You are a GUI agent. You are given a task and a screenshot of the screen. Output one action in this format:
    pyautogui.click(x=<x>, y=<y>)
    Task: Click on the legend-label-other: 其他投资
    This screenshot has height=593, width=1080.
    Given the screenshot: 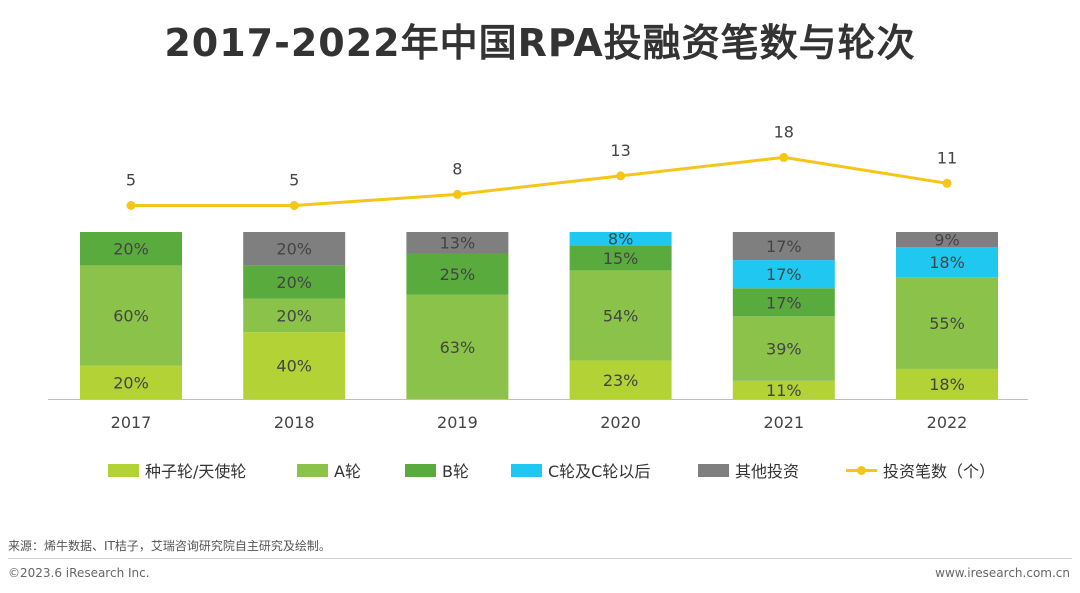 What is the action you would take?
    pyautogui.click(x=767, y=471)
    